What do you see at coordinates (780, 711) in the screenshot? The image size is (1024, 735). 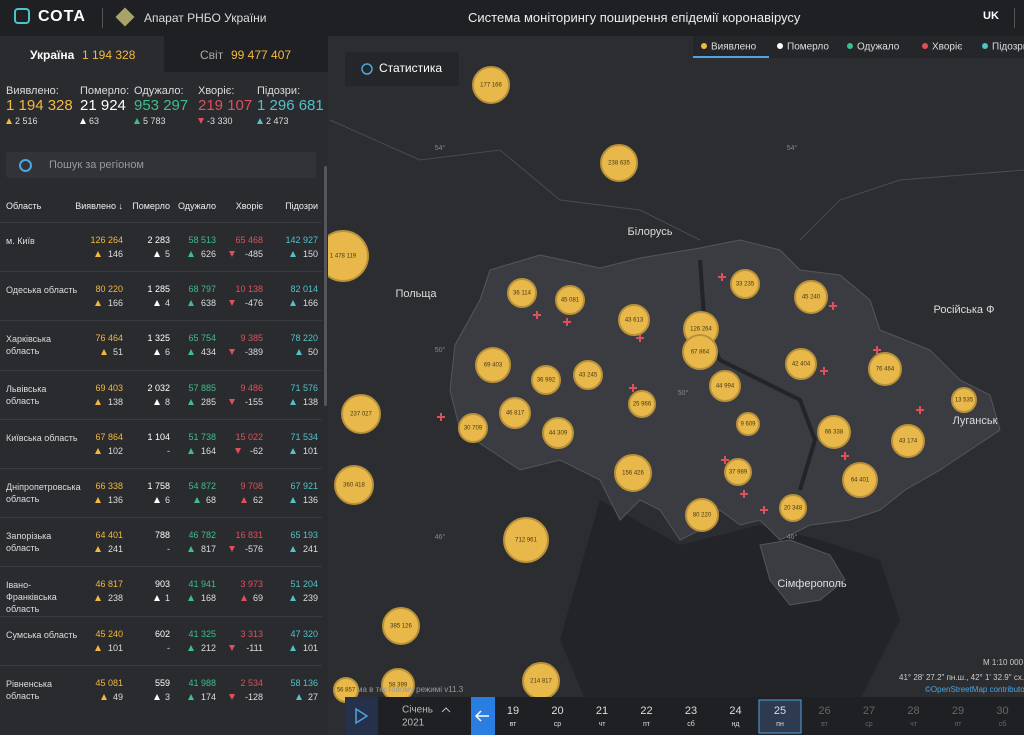 I see `day: 25` at bounding box center [780, 711].